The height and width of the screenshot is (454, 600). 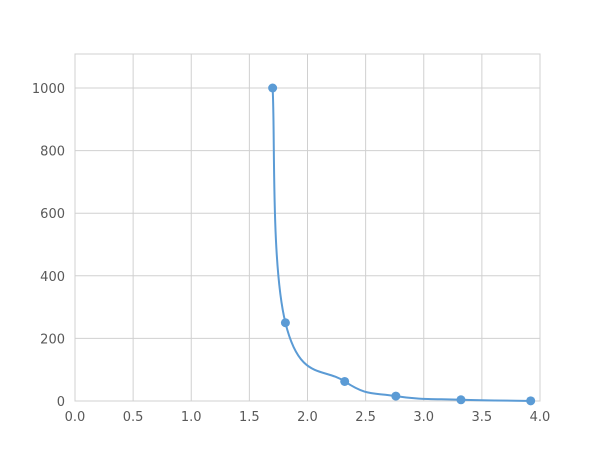 What do you see at coordinates (133, 417) in the screenshot?
I see `x-tick-label: 0.5` at bounding box center [133, 417].